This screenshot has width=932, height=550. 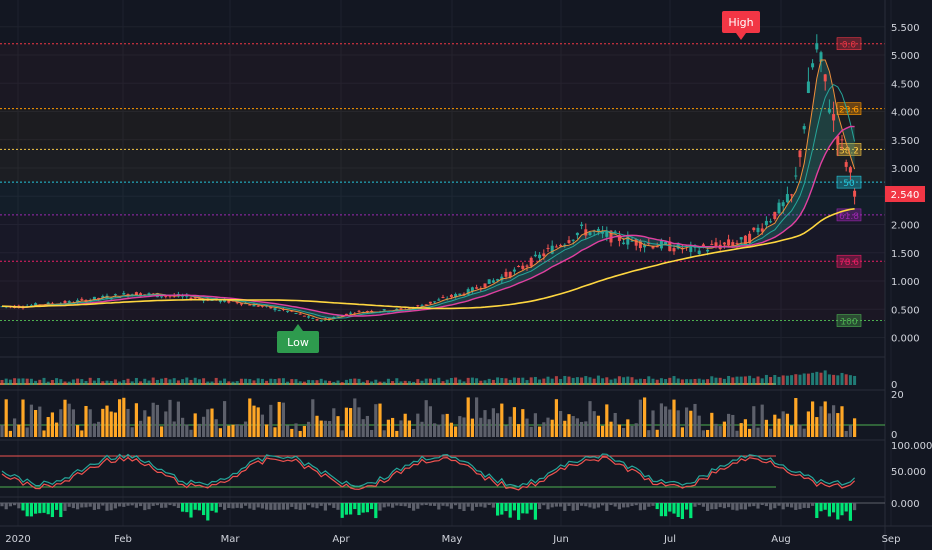 What do you see at coordinates (452, 539) in the screenshot?
I see `time-axis: 2020 Feb Mar Apr May Jun Jul Aug Sep` at bounding box center [452, 539].